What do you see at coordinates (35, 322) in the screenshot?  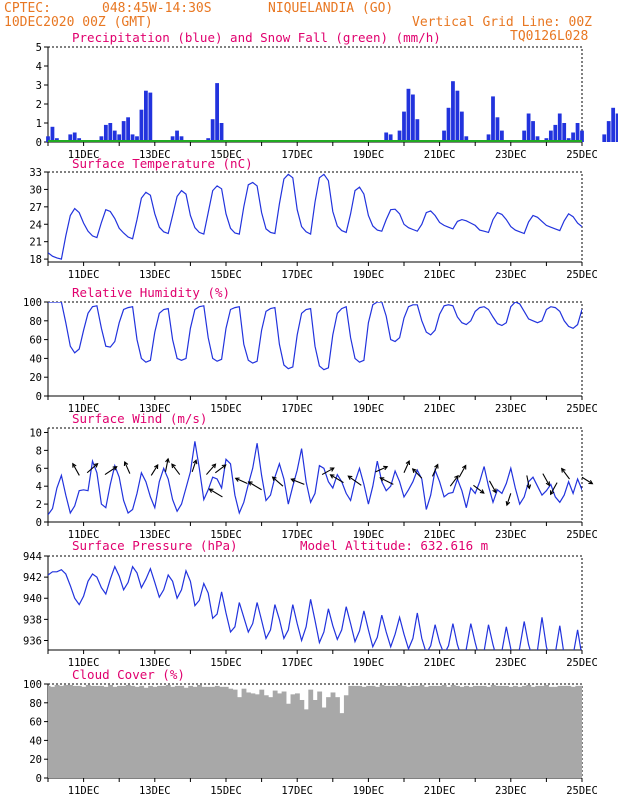 I see `y-tick-label-rh: 80` at bounding box center [35, 322].